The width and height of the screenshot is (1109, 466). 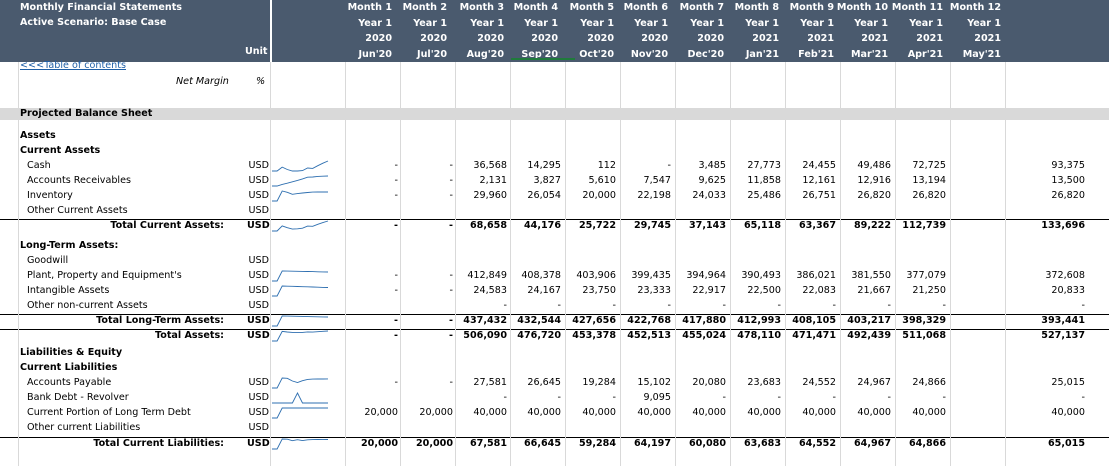 I want to click on cell-value: 14,295, so click(x=544, y=165).